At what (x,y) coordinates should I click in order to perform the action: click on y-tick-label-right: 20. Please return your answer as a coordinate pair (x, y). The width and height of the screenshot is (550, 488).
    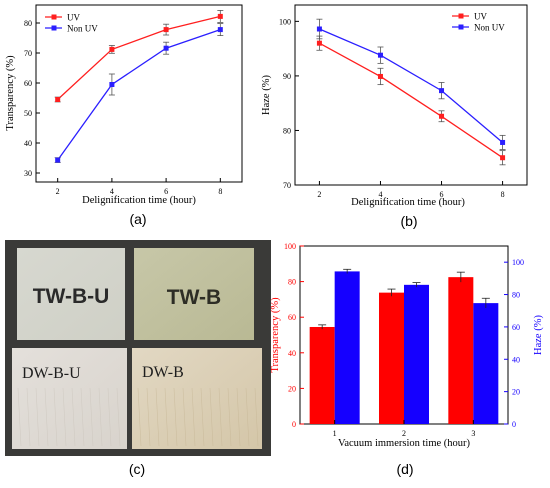
    Looking at the image, I should click on (516, 392).